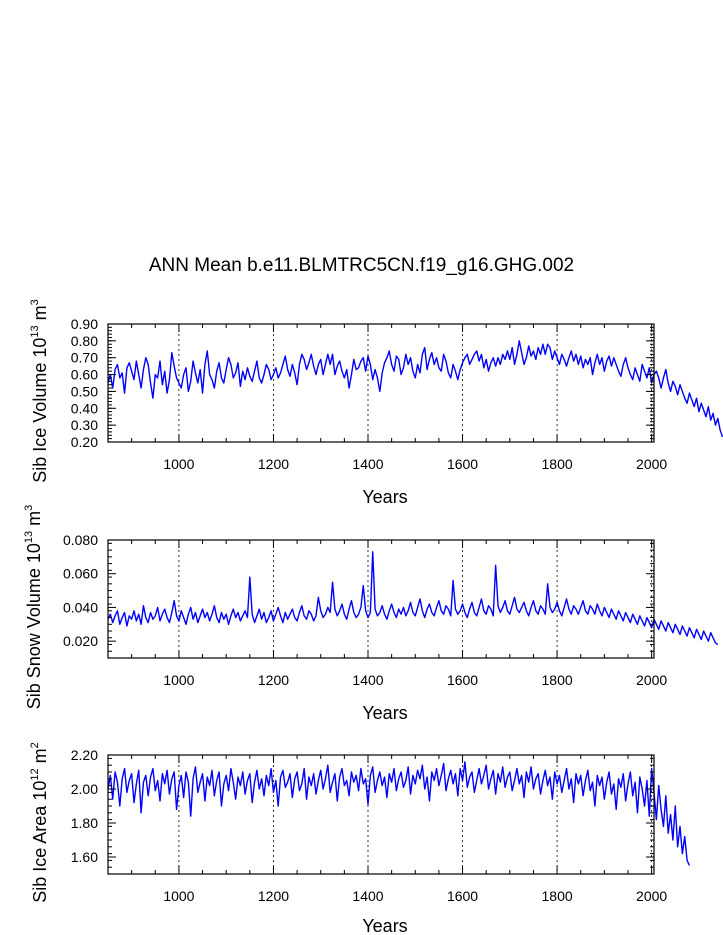  Describe the element at coordinates (84, 755) in the screenshot. I see `y-tick-label: 2.20` at that location.